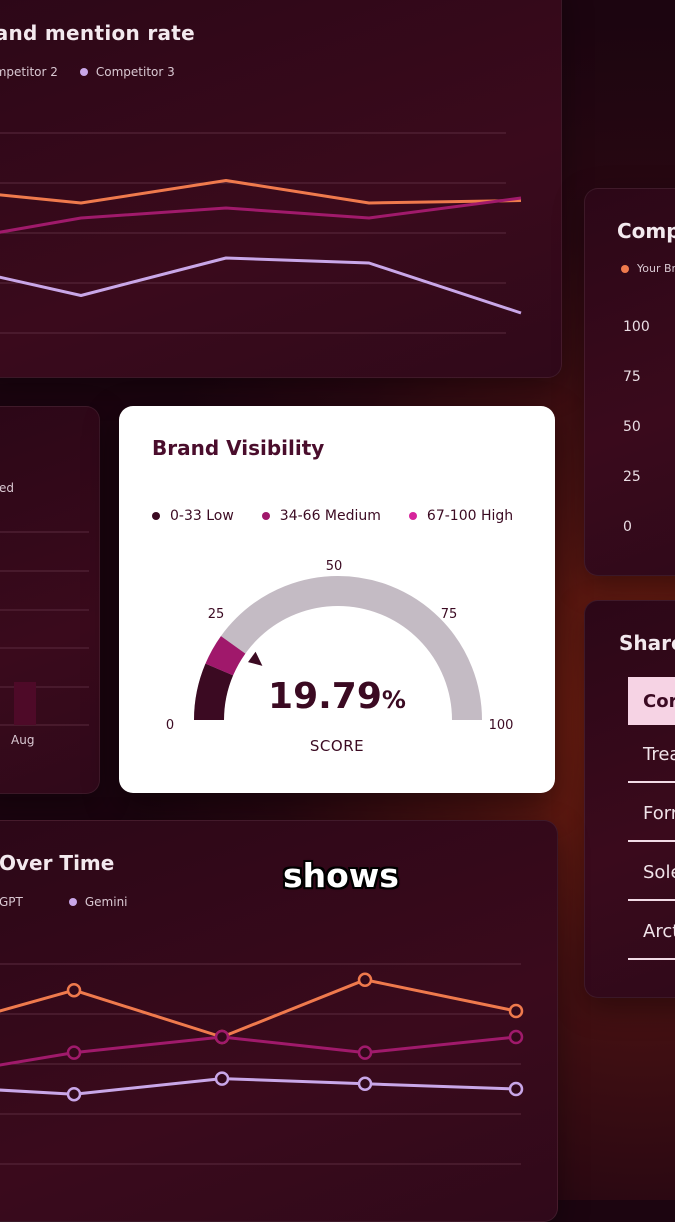  I want to click on gauge-tick-0: 0, so click(170, 725).